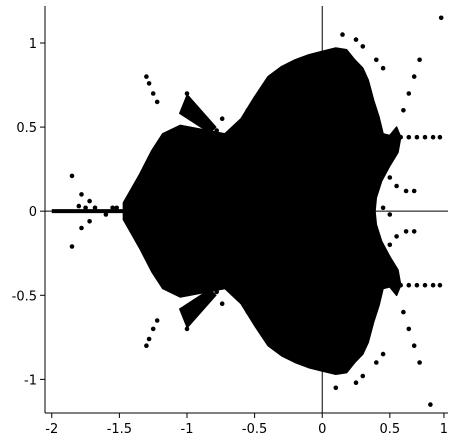 This screenshot has width=449, height=441. Describe the element at coordinates (187, 429) in the screenshot. I see `x-tick-label: -1` at that location.